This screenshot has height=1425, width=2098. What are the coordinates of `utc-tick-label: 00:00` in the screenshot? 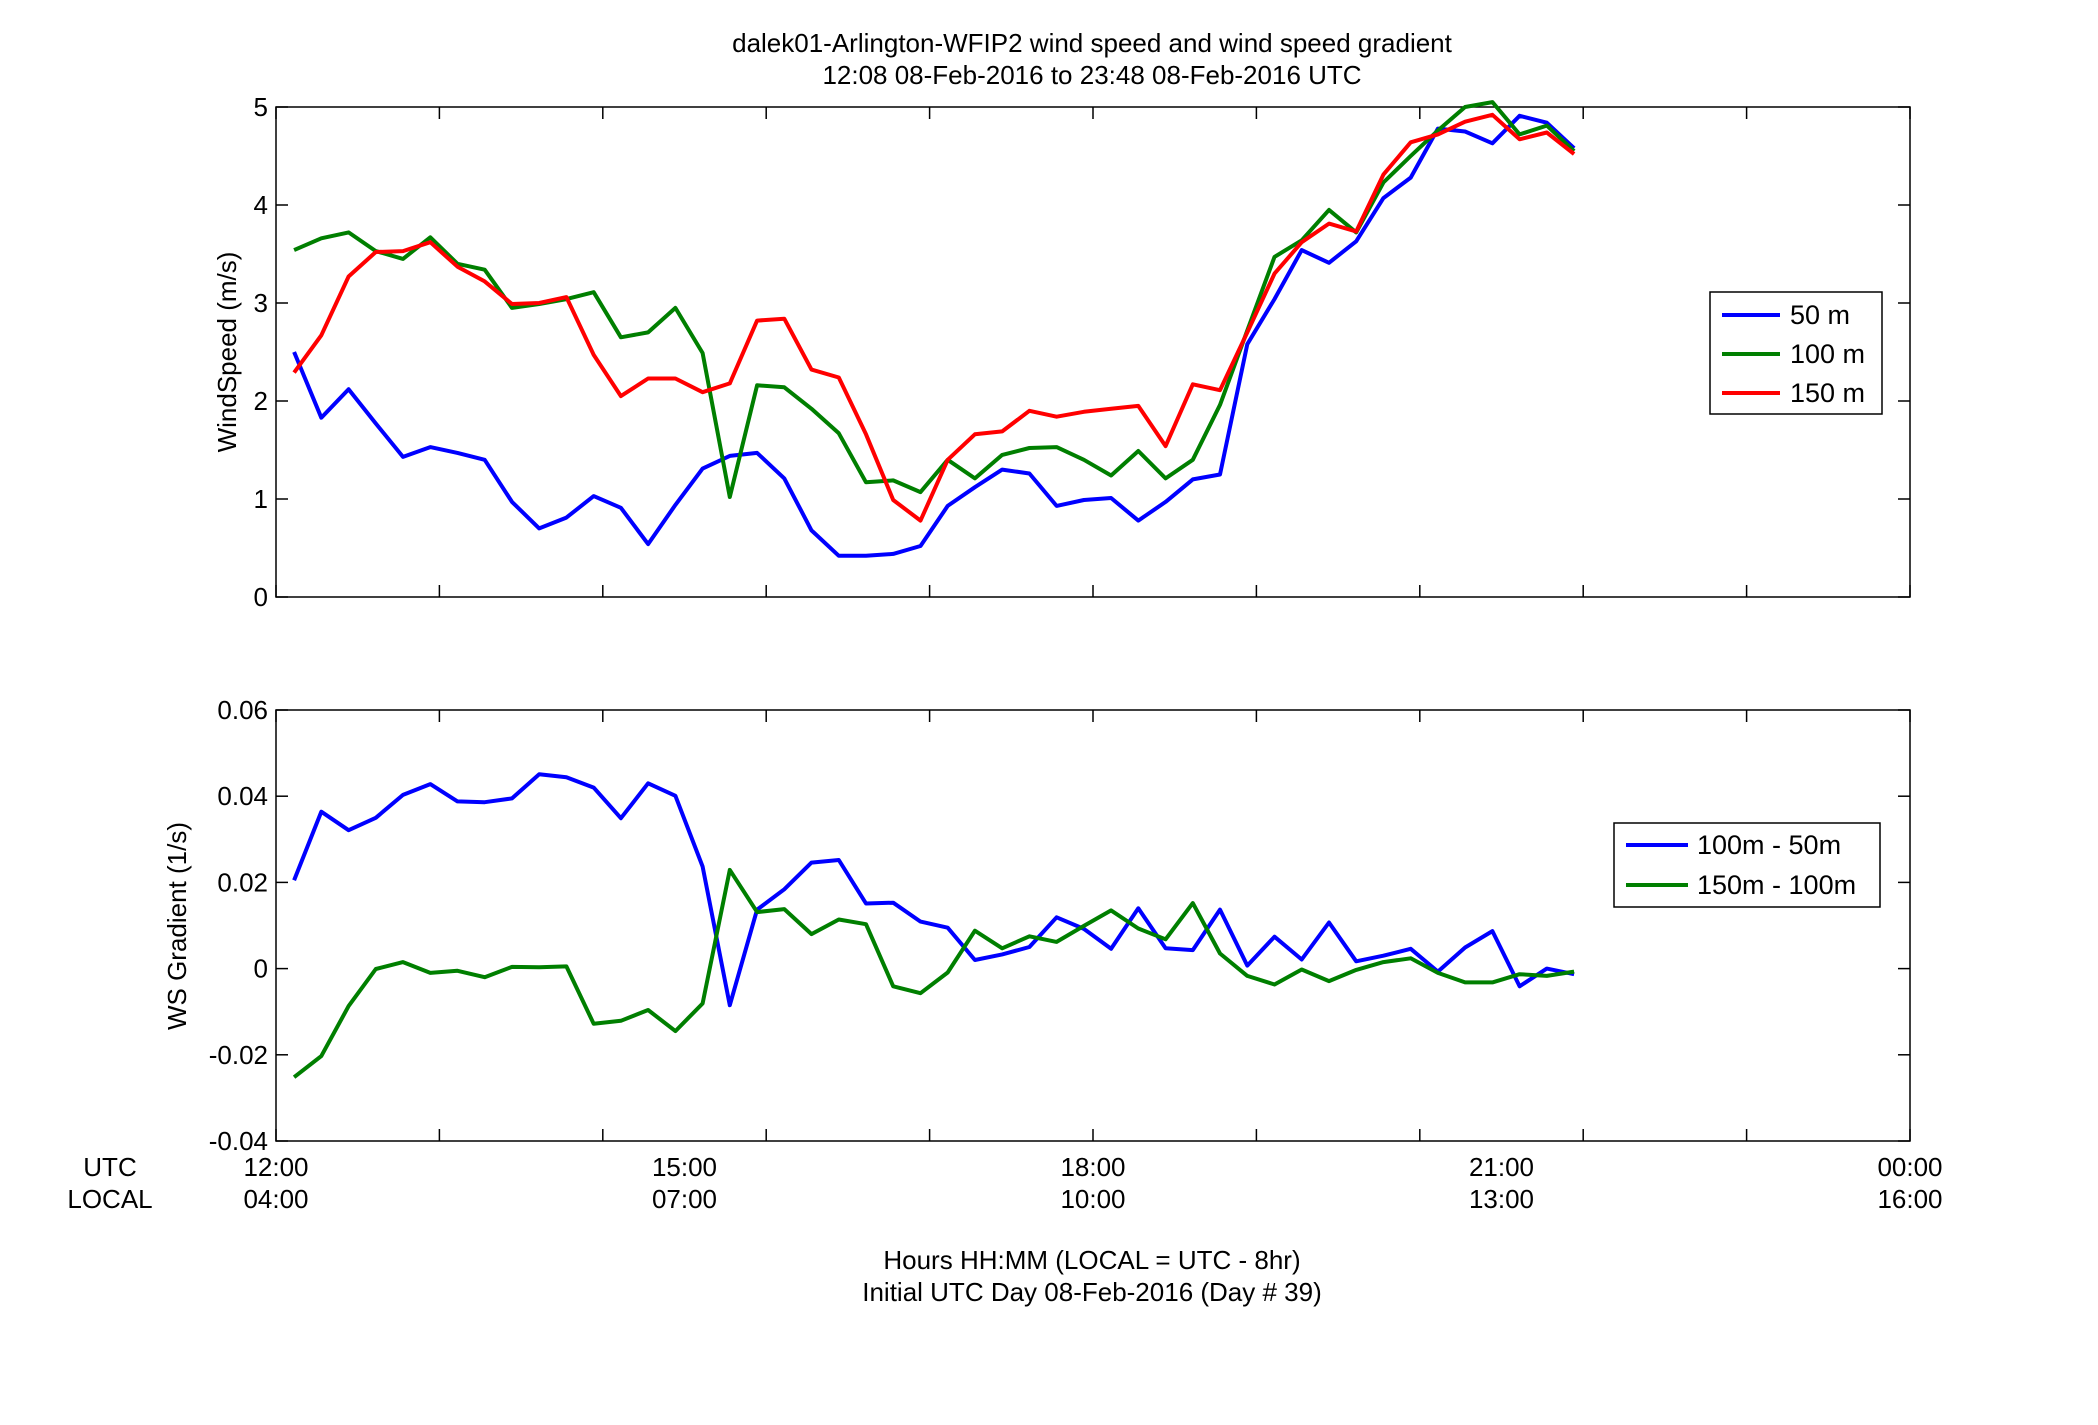 It's located at (1909, 1167).